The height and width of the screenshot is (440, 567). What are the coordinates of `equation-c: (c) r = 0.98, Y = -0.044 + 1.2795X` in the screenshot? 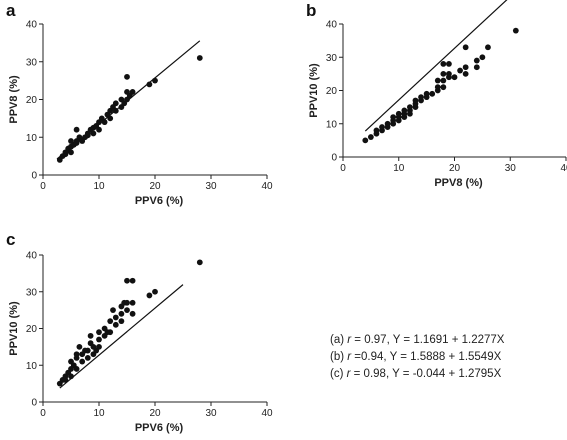 It's located at (417, 374).